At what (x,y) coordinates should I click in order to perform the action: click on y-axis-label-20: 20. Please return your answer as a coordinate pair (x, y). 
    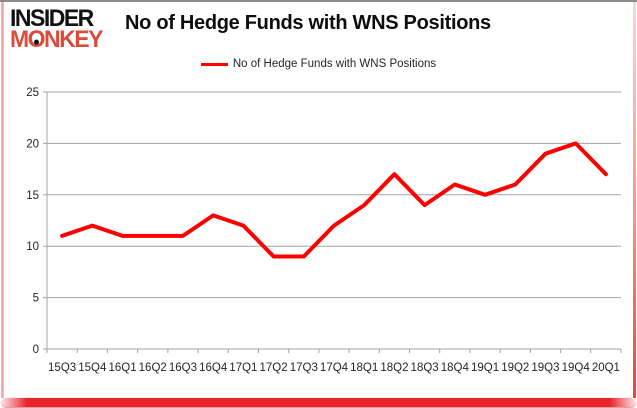
    Looking at the image, I should click on (32, 144).